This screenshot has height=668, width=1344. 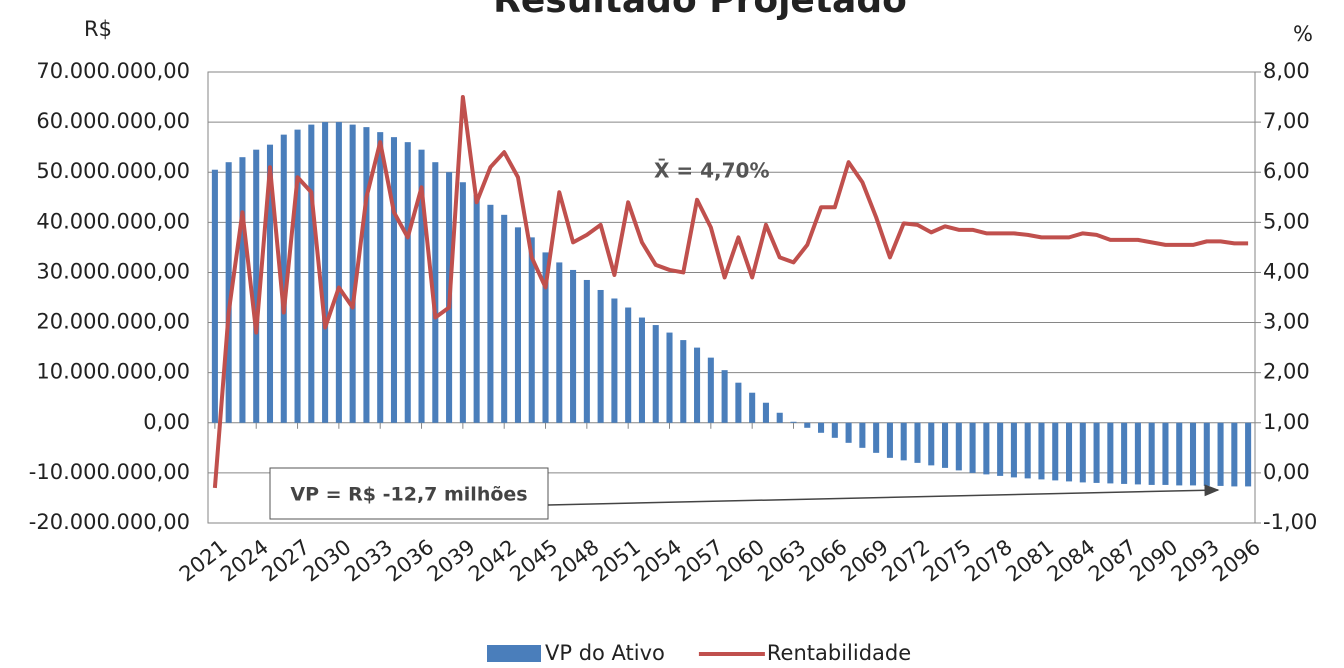 What do you see at coordinates (98, 29) in the screenshot?
I see `y-axis-label: R$` at bounding box center [98, 29].